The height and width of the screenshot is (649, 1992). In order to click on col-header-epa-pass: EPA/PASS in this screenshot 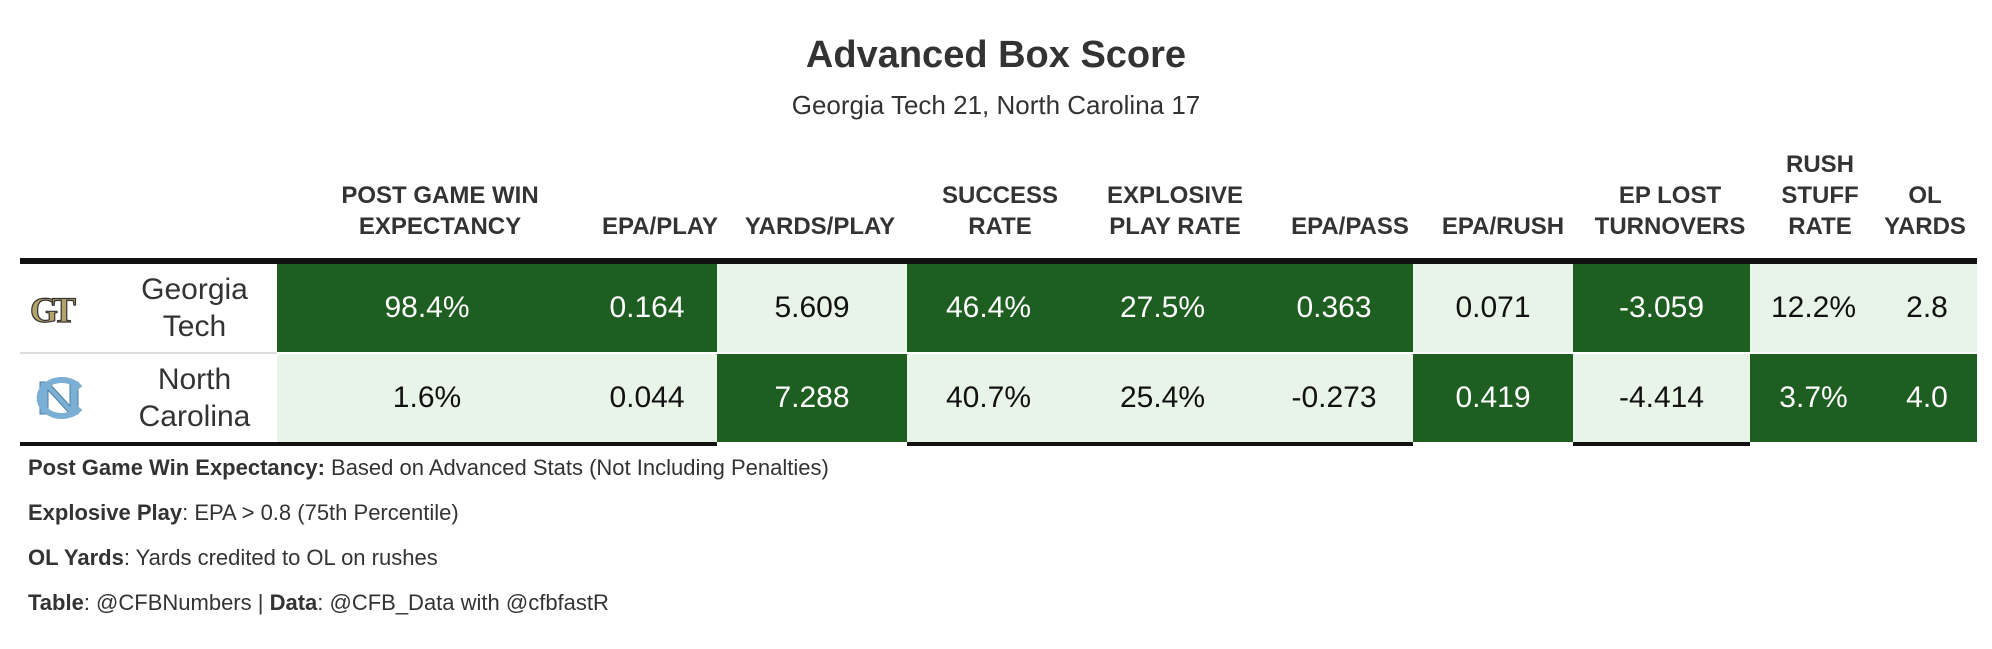, I will do `click(1350, 226)`.